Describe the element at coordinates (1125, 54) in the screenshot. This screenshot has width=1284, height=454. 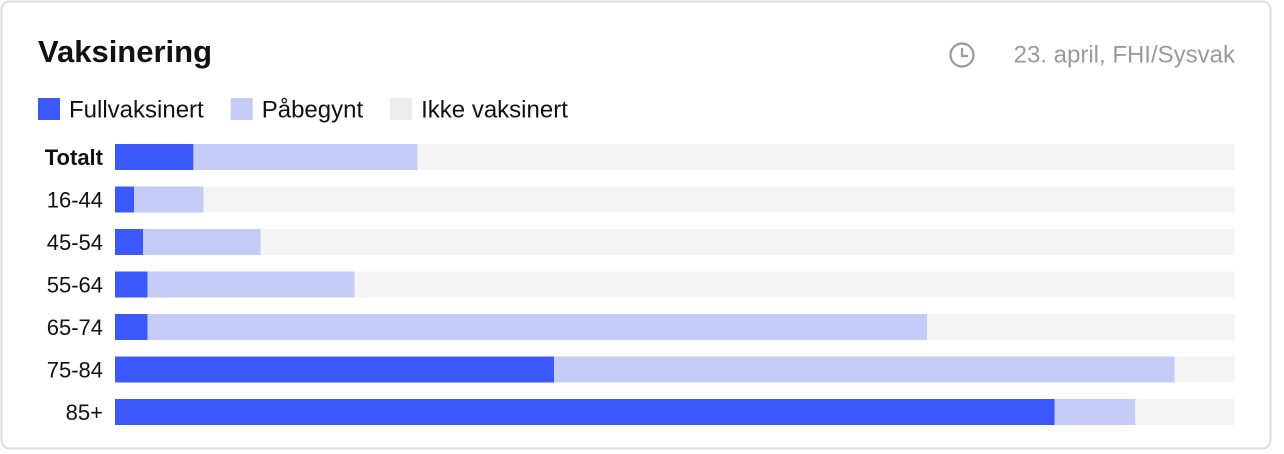
I see `source: 23. april, FHI/Sysvak` at that location.